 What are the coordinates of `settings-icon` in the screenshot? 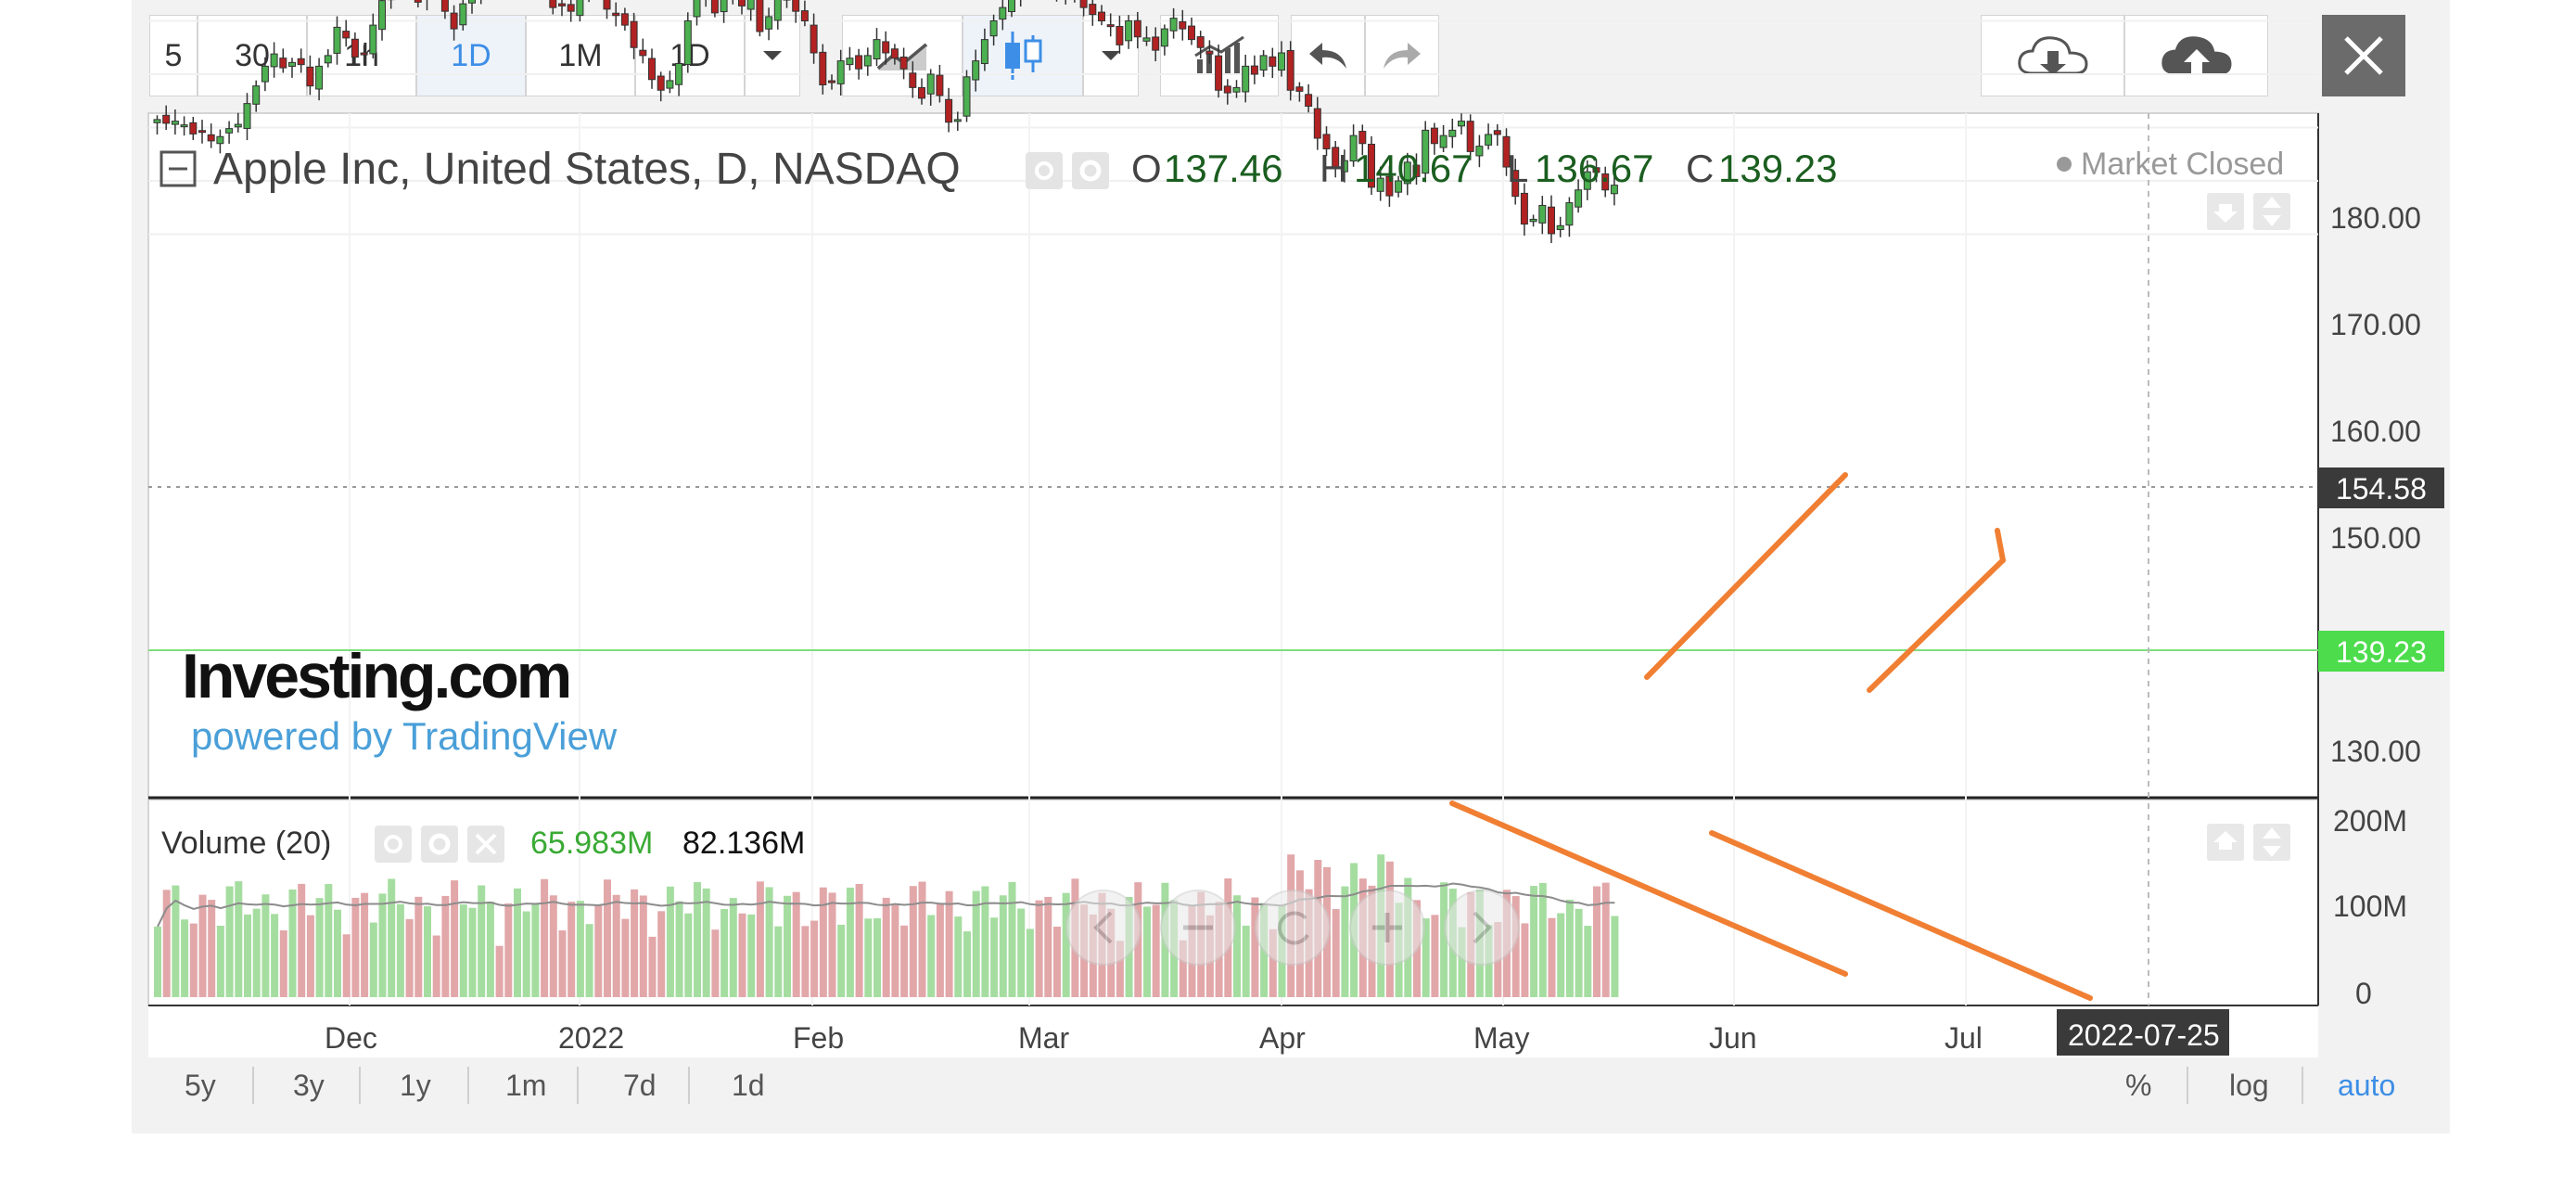 It's located at (1090, 170).